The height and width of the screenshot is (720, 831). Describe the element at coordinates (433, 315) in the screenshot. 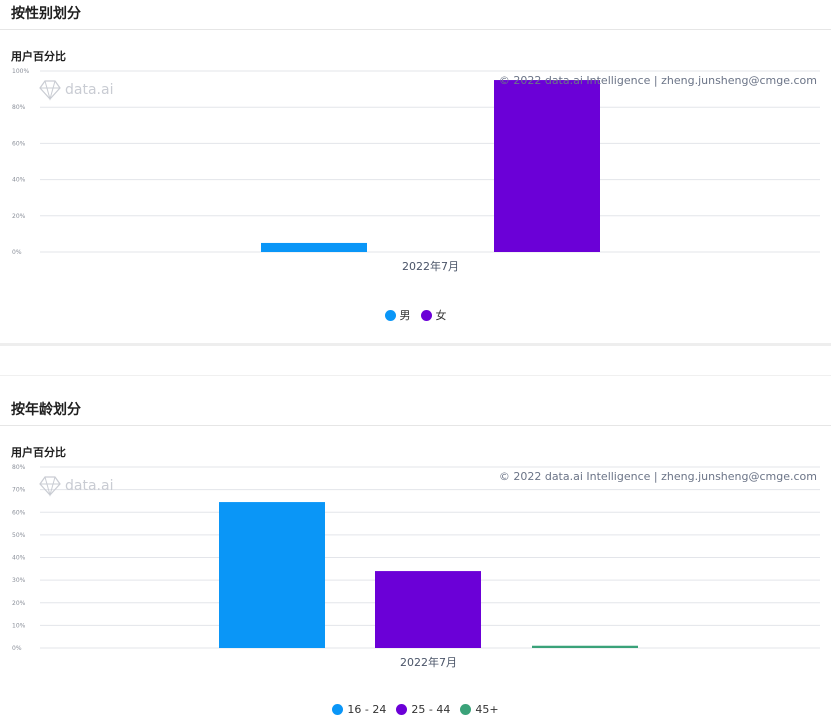

I see `legend-item: 女` at that location.